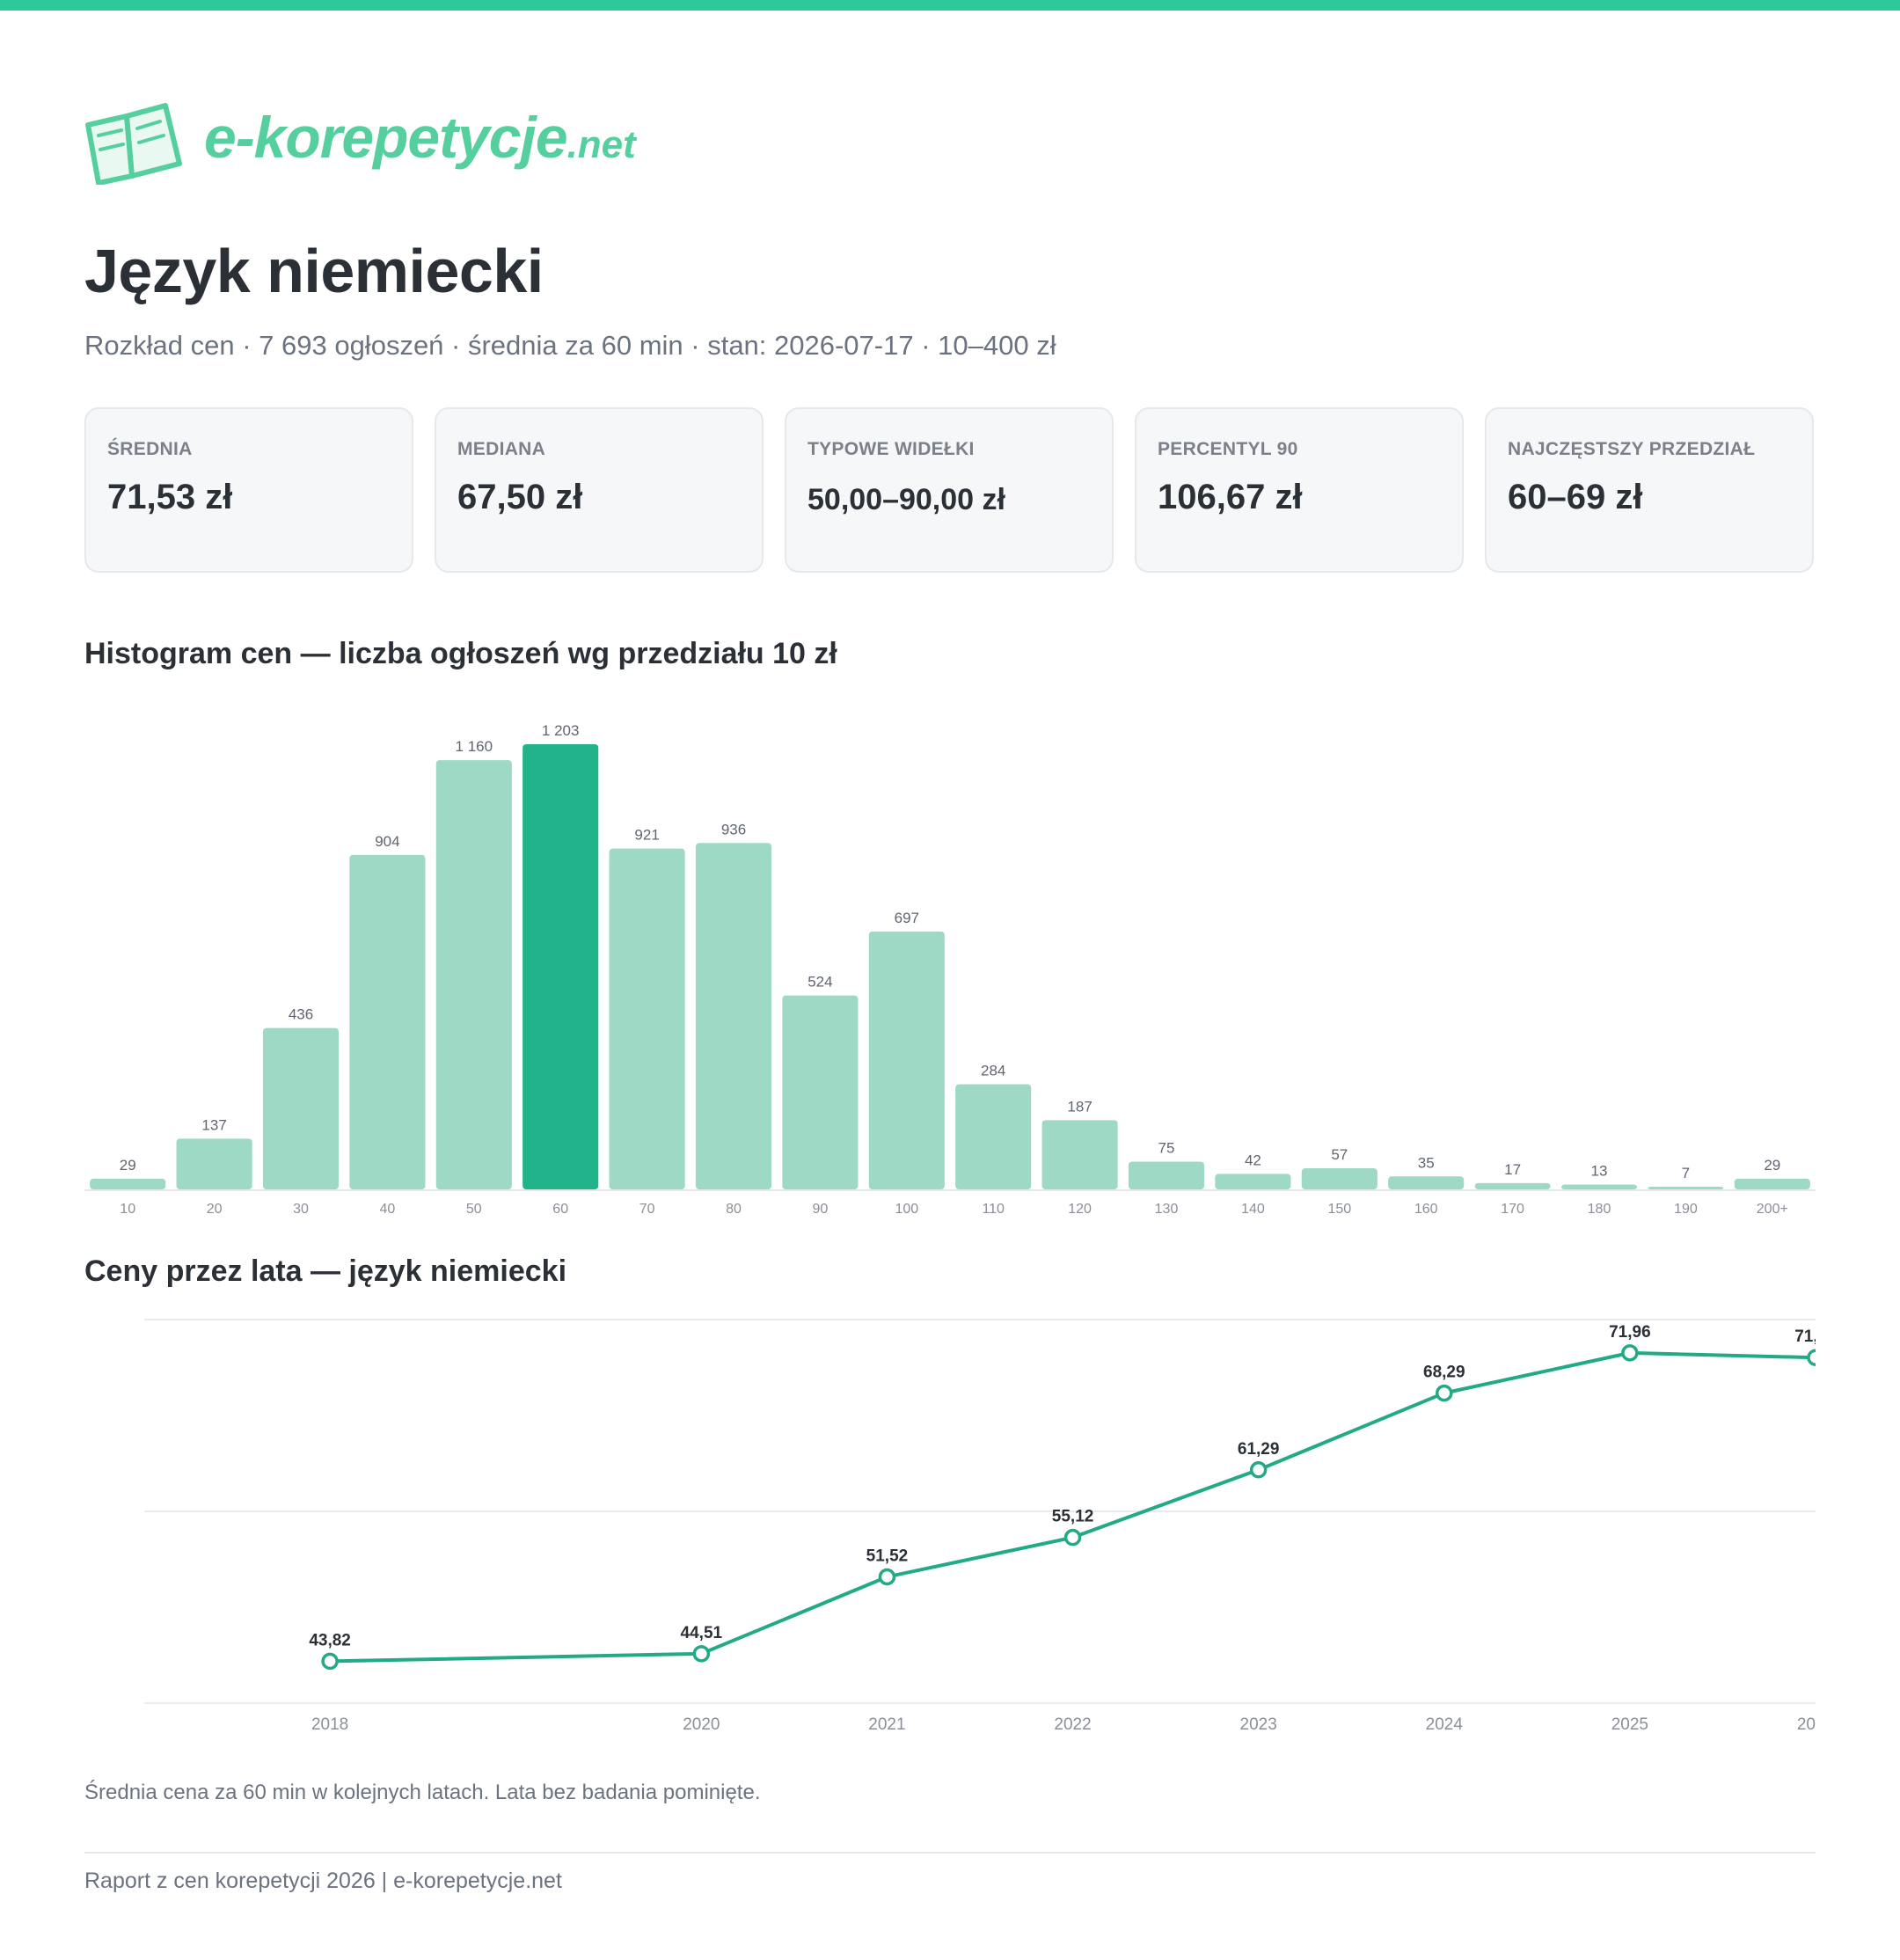  Describe the element at coordinates (330, 1662) in the screenshot. I see `line-point-2018` at that location.